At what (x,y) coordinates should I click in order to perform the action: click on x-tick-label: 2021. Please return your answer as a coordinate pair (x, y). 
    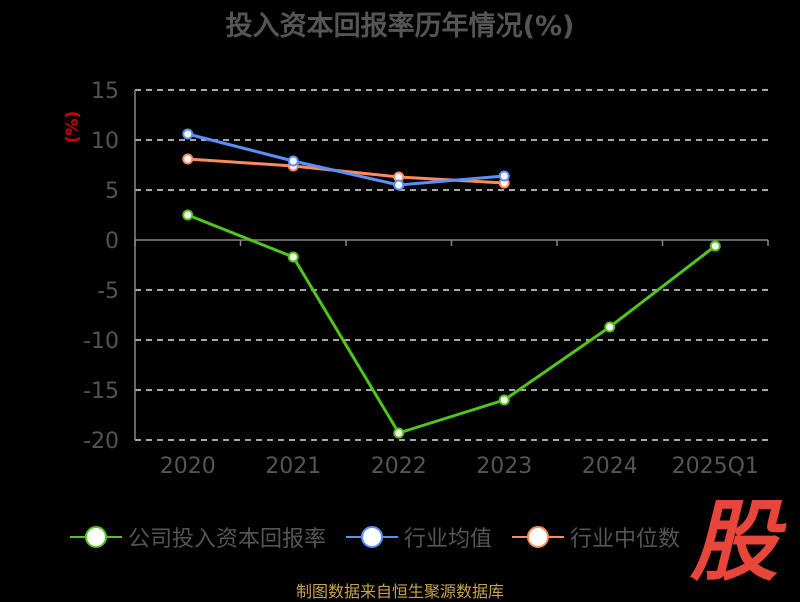
    Looking at the image, I should click on (293, 466).